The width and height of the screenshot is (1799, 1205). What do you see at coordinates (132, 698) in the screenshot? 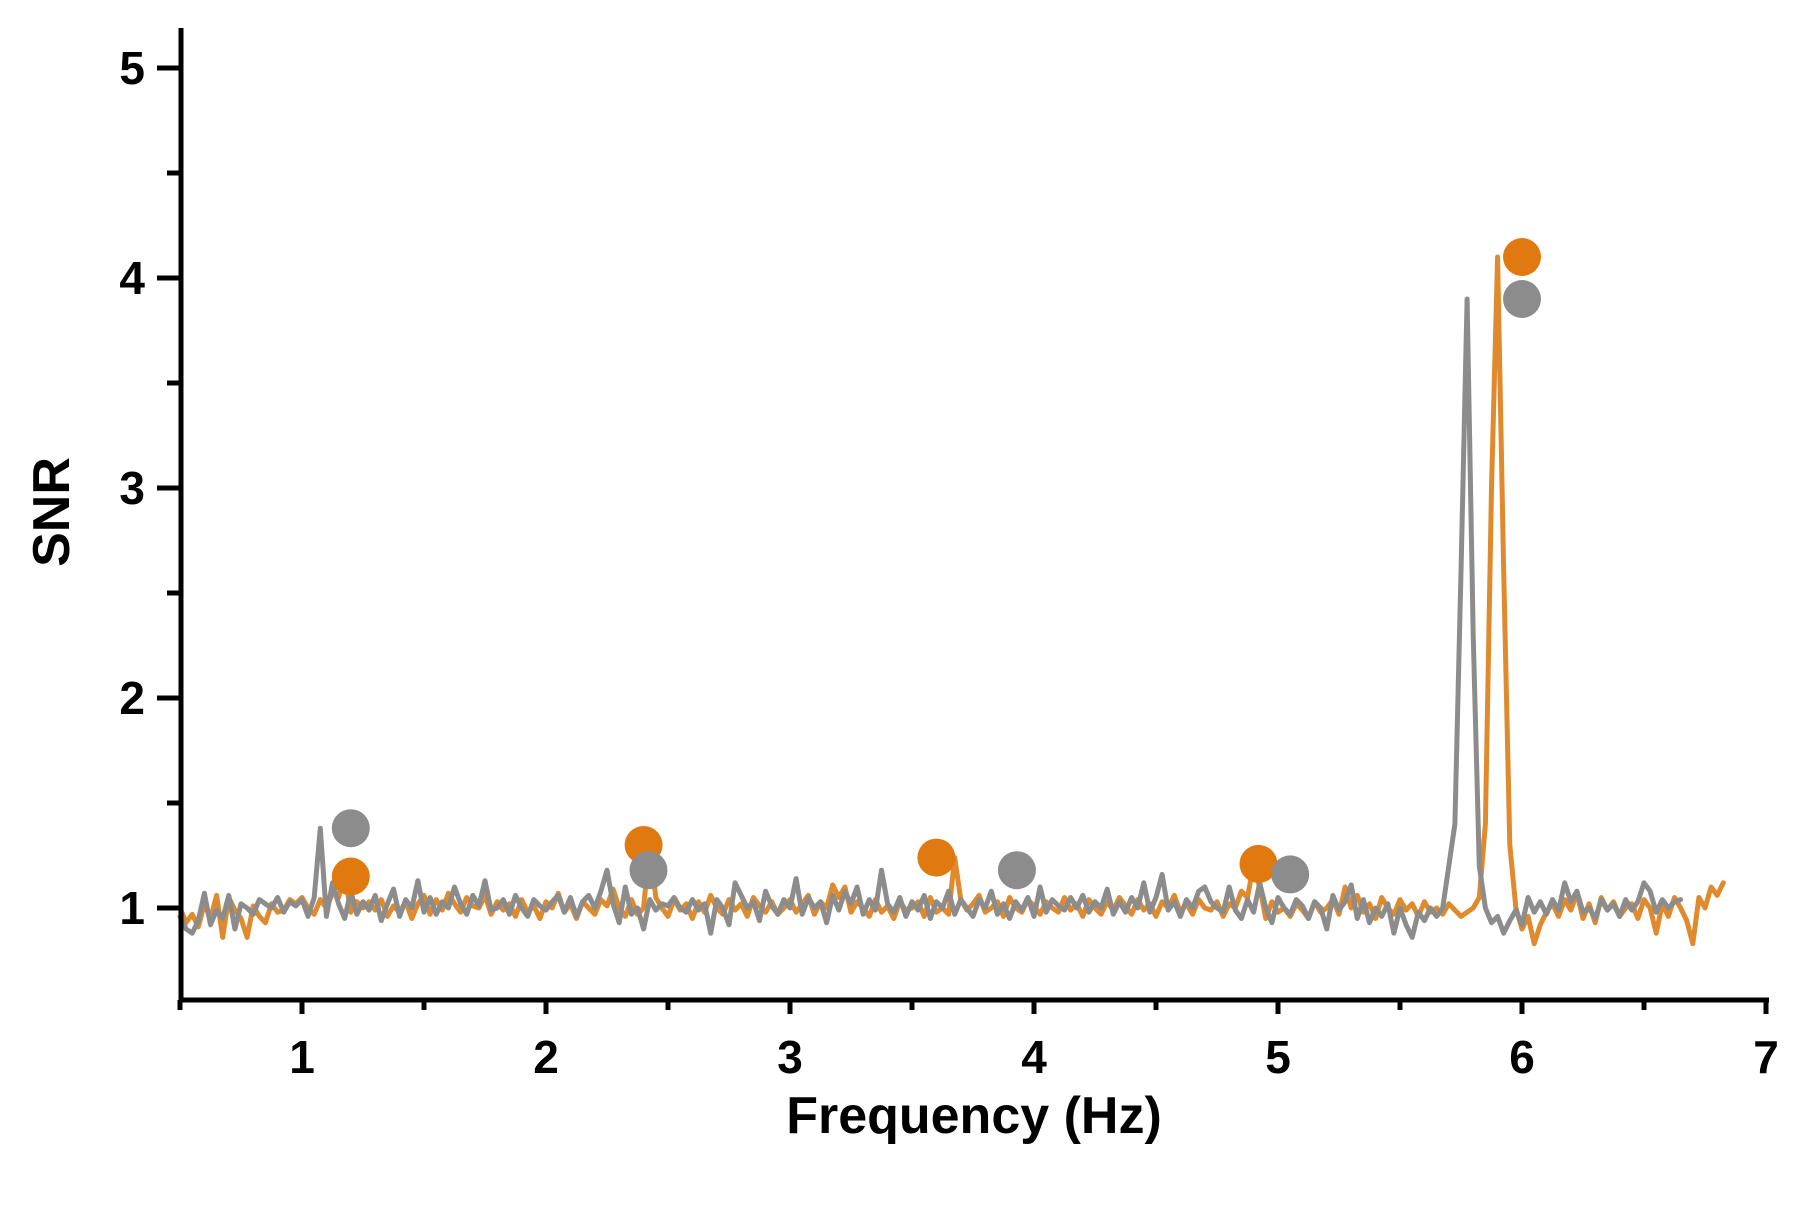
I see `y-tick-label: 2` at bounding box center [132, 698].